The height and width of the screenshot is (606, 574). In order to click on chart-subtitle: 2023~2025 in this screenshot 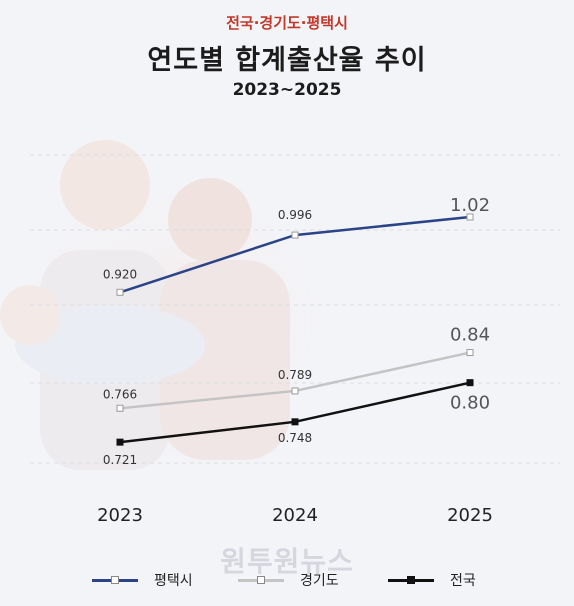, I will do `click(287, 90)`.